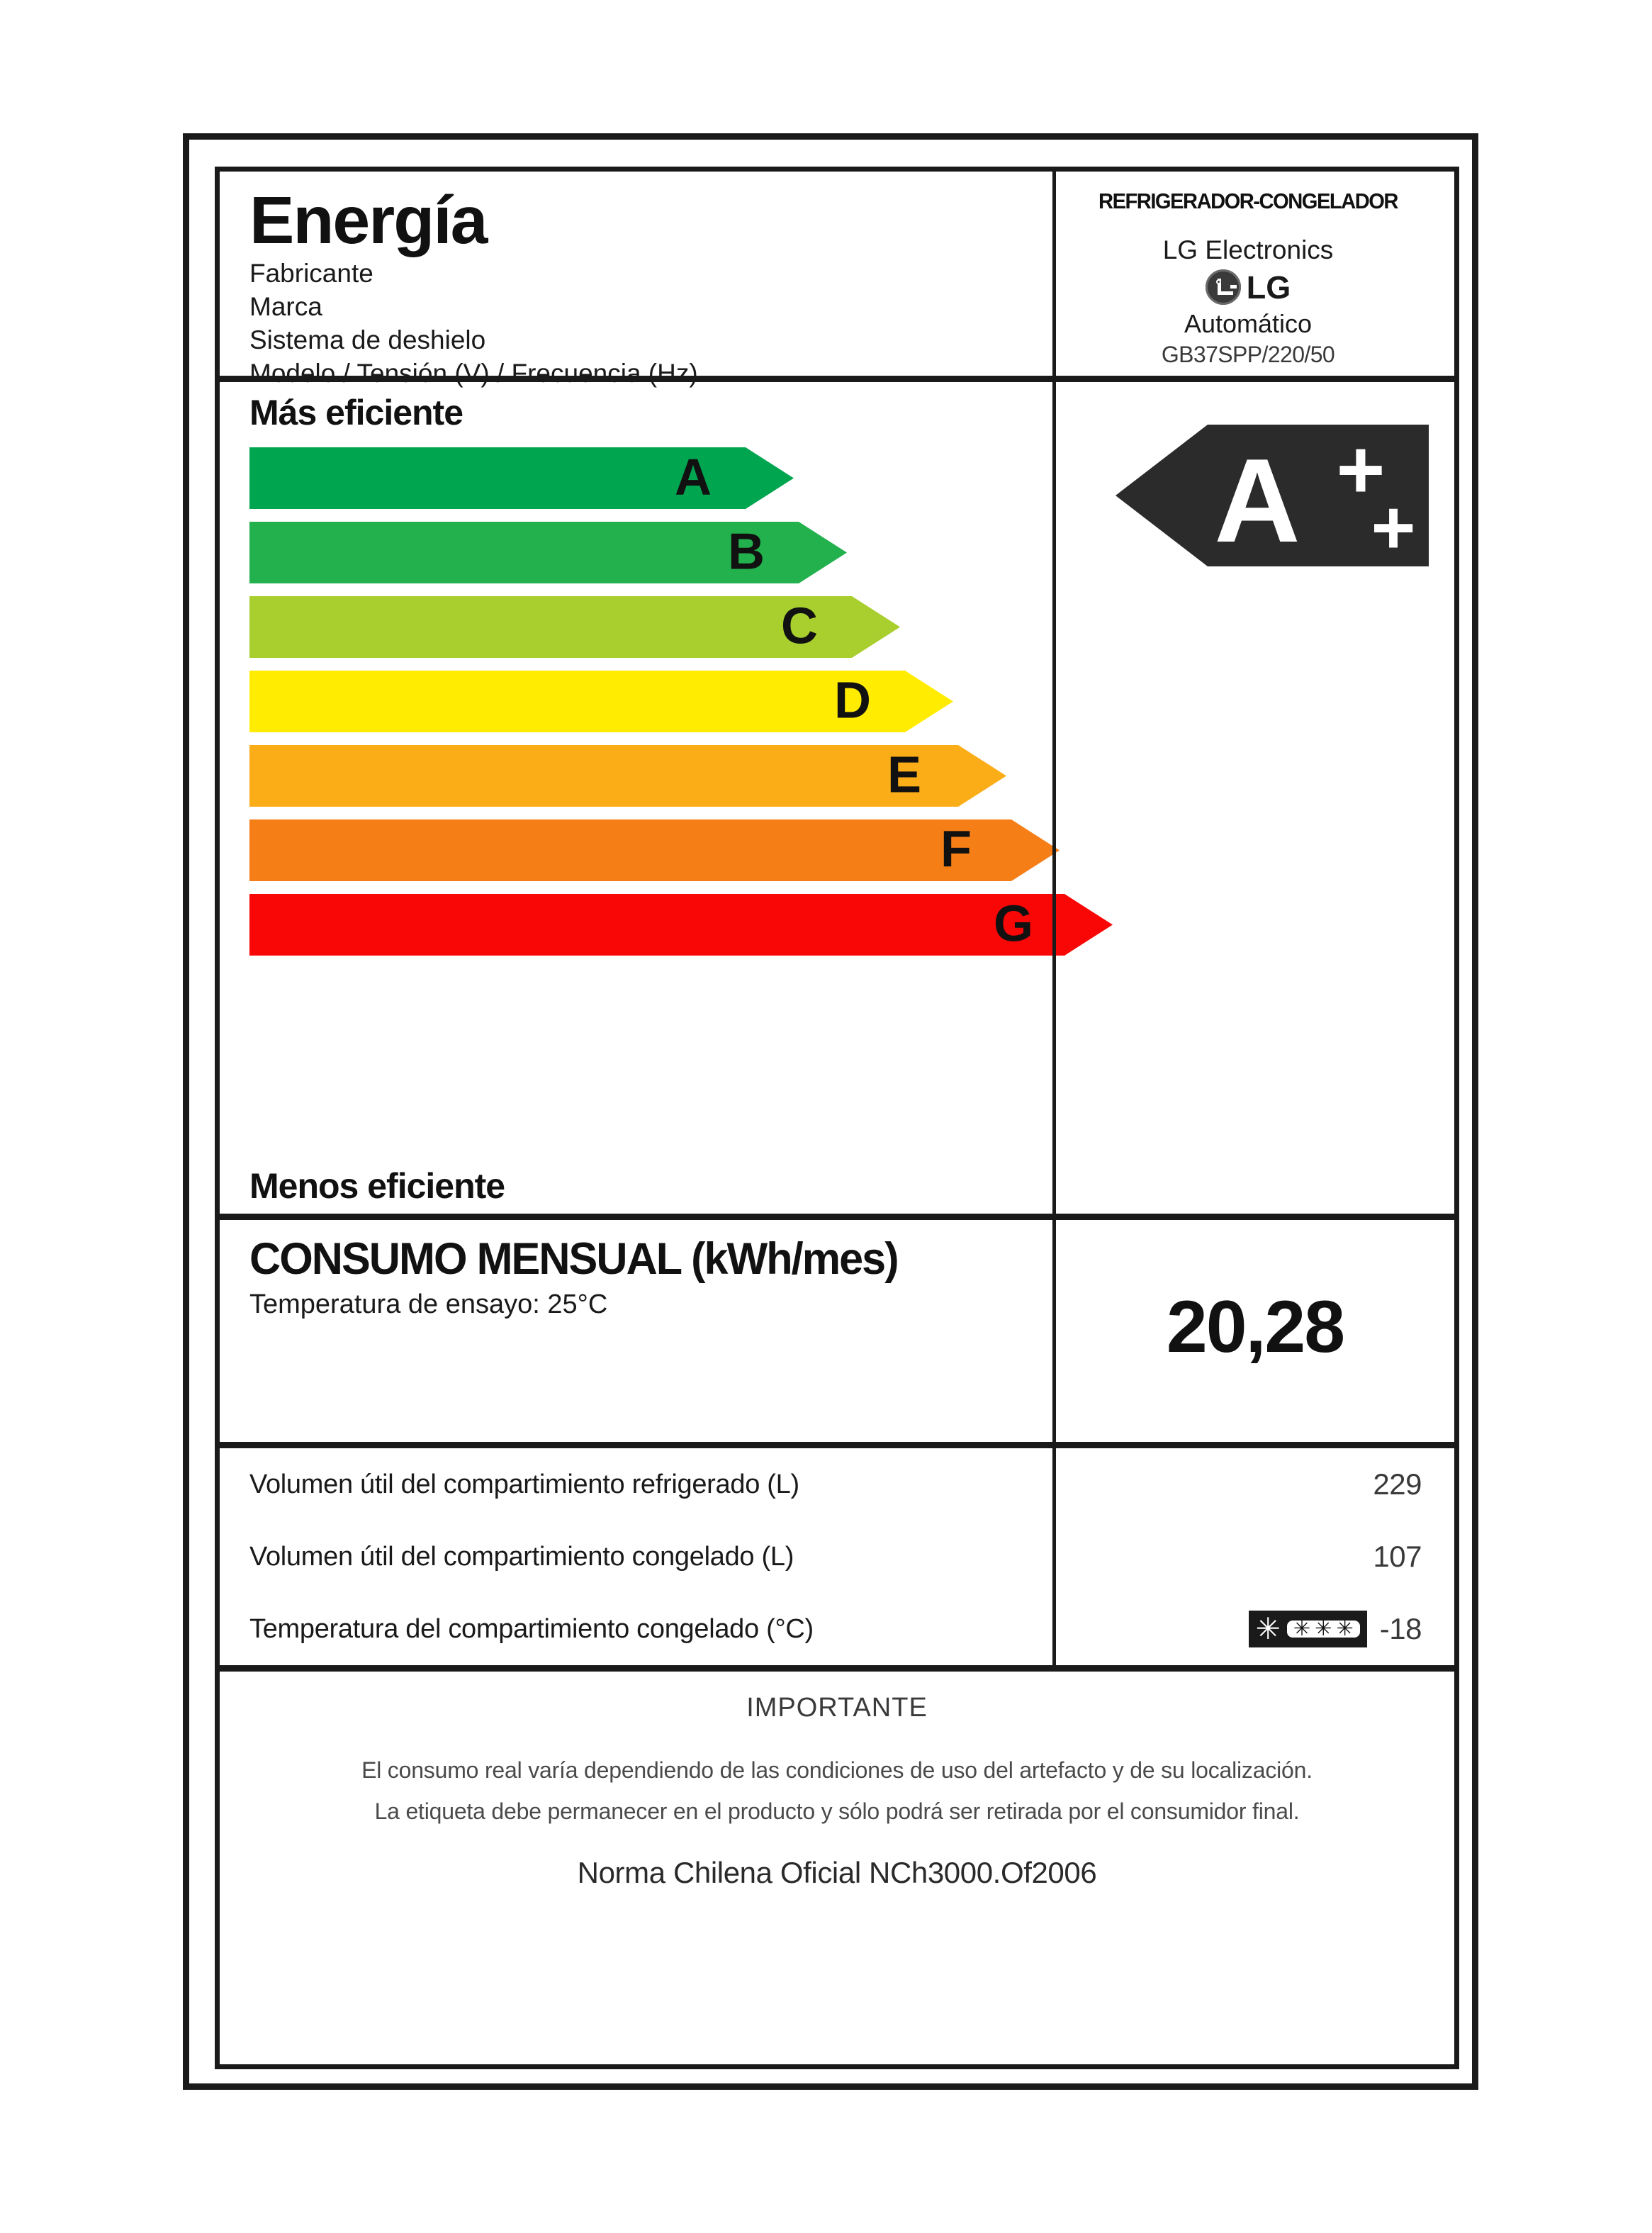 This screenshot has width=1652, height=2233. What do you see at coordinates (1257, 500) in the screenshot?
I see `grade-letter: A` at bounding box center [1257, 500].